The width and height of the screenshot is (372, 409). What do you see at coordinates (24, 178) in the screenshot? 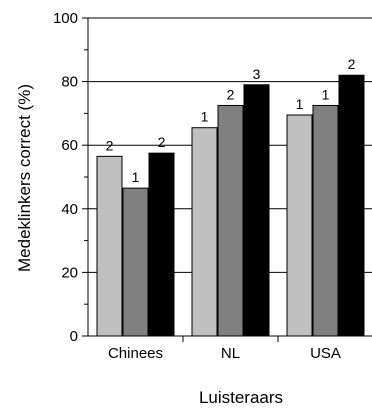
I see `y-axis-title: Medeklinkers correct (%)` at bounding box center [24, 178].